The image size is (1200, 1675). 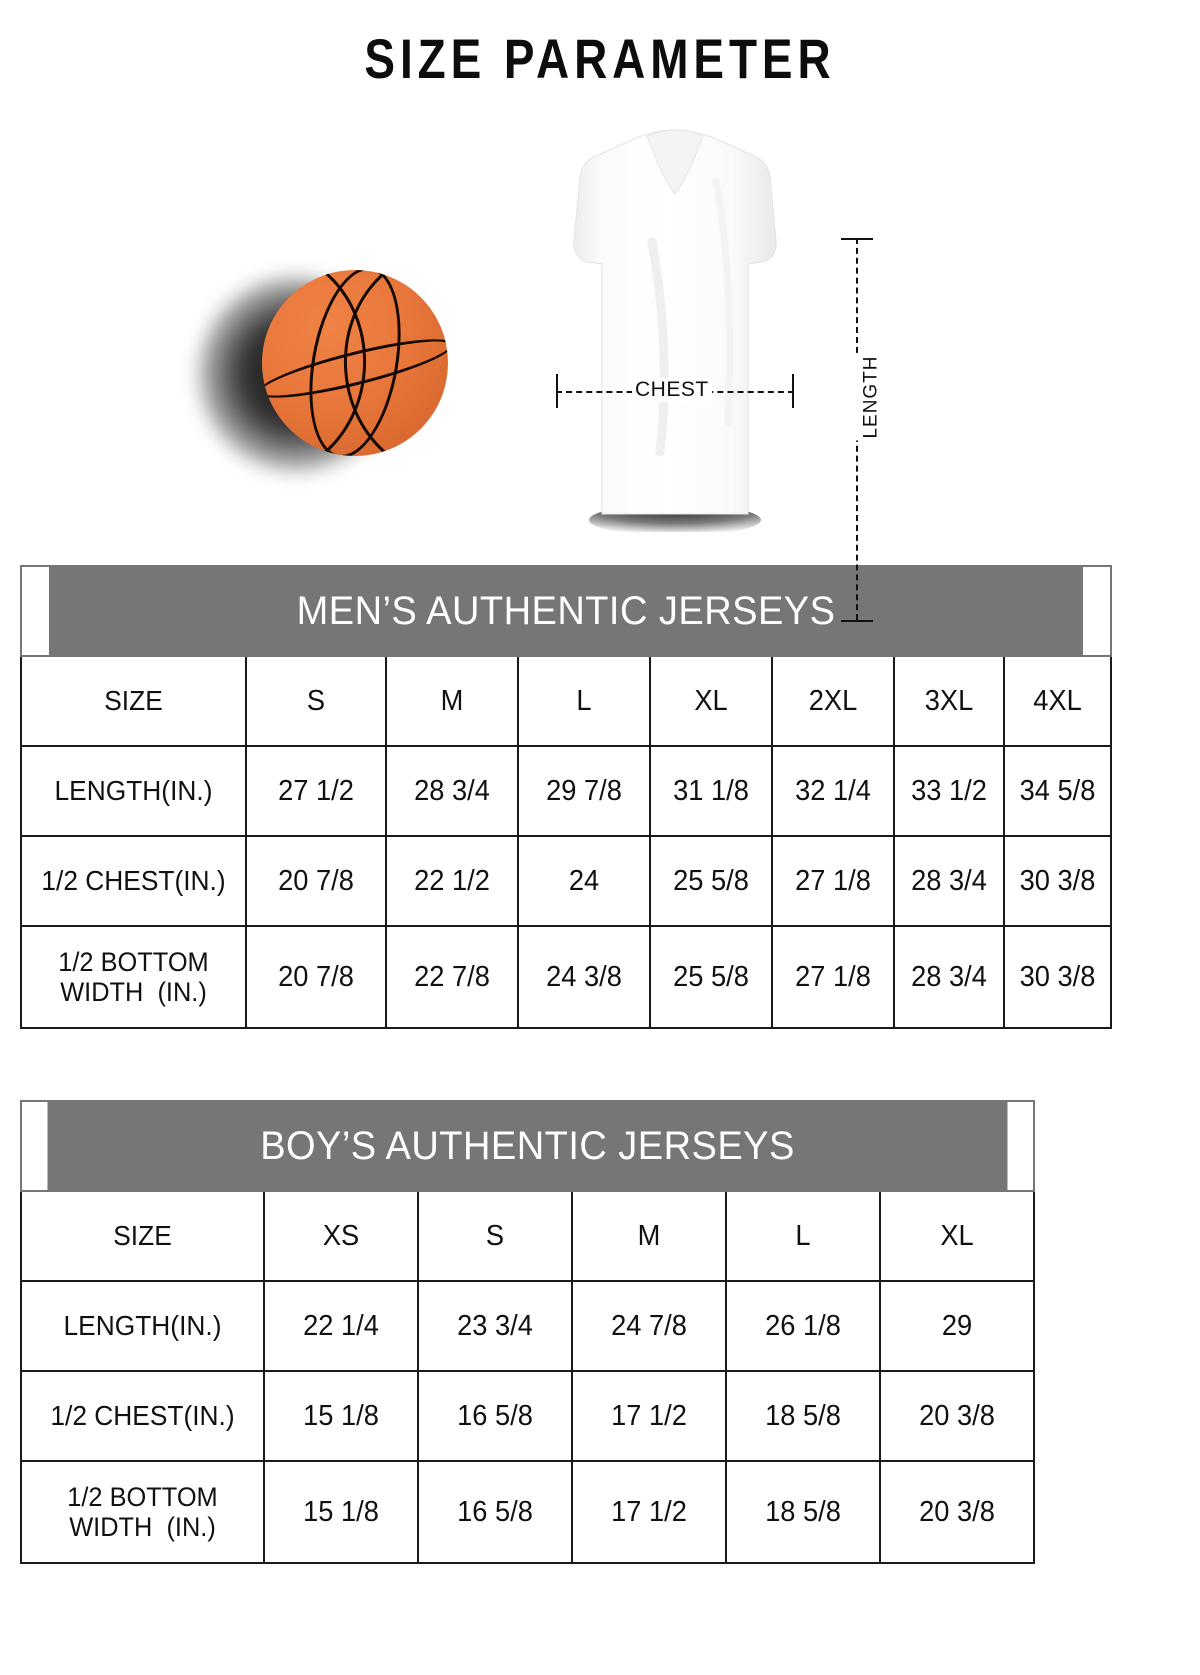 I want to click on cell-length-s: 23 3/4, so click(x=495, y=1326).